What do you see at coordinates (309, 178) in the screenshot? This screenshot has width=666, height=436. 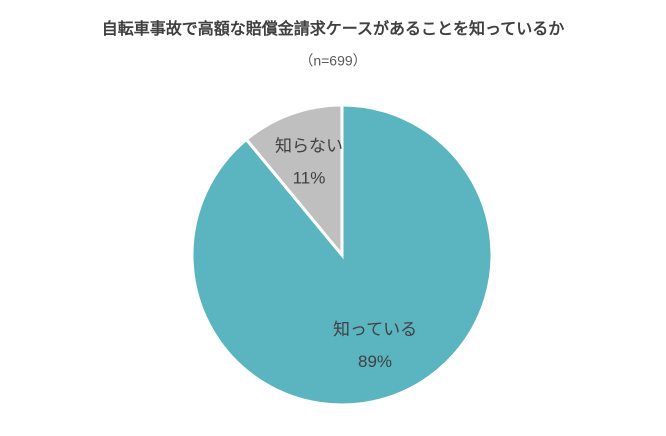 I see `slice-value-label: 11%` at bounding box center [309, 178].